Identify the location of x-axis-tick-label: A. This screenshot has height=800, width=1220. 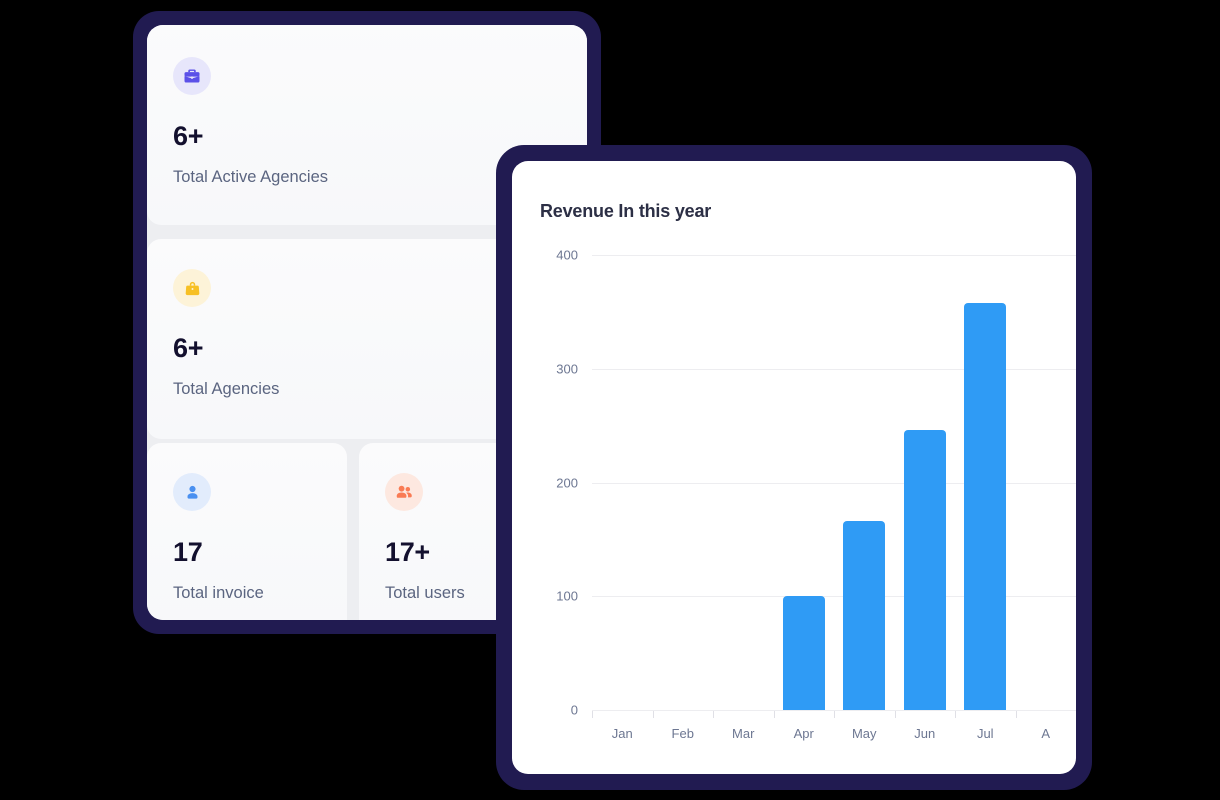
(1046, 733).